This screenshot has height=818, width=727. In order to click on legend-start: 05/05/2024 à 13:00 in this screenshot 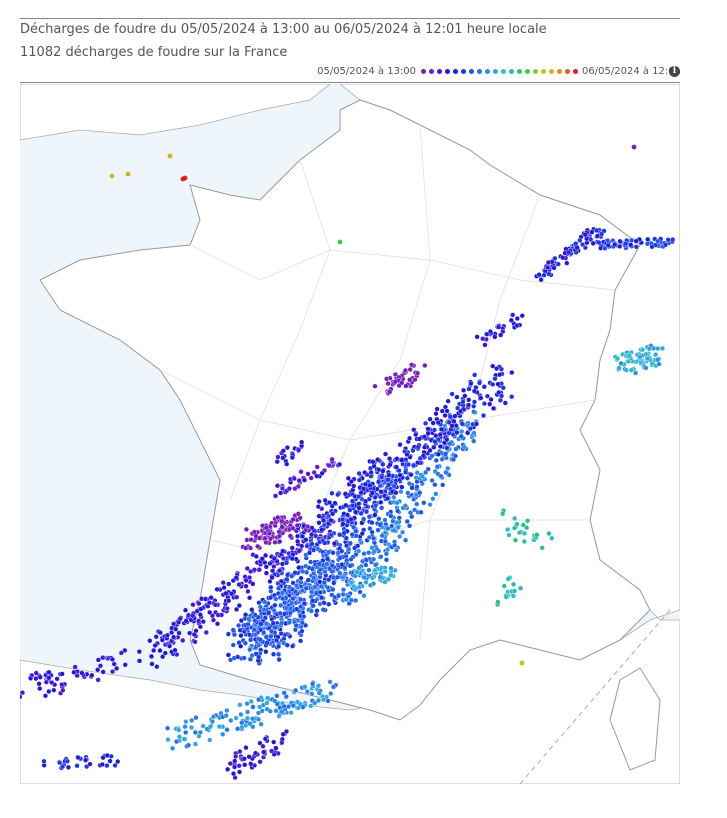, I will do `click(367, 71)`.